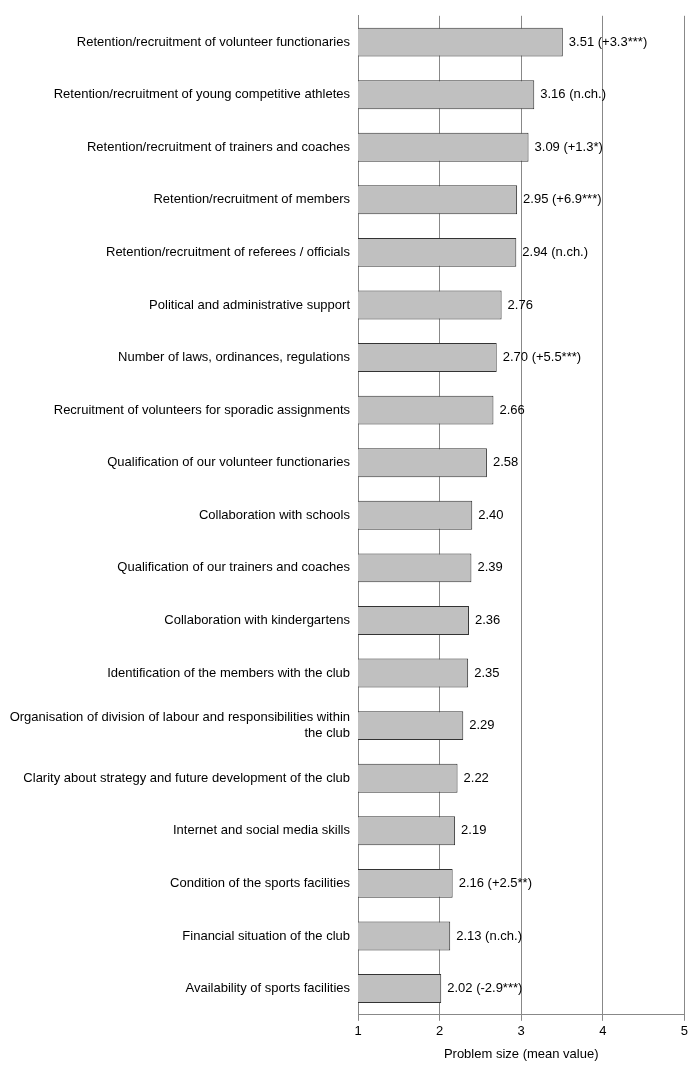  Describe the element at coordinates (250, 304) in the screenshot. I see `y-tick-label: Political and administrative support` at that location.